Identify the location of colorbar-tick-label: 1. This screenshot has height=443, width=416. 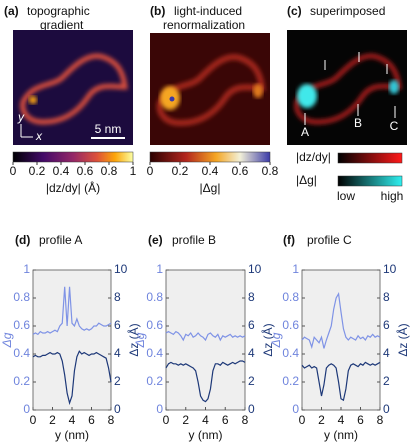
(133, 171).